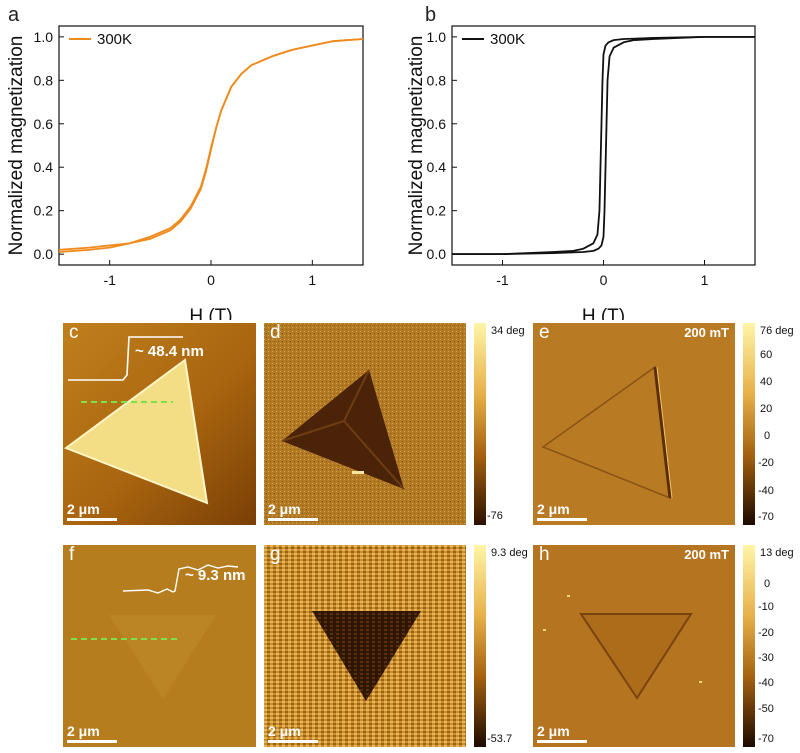 This screenshot has width=800, height=753. I want to click on panel-label-f: f, so click(72, 555).